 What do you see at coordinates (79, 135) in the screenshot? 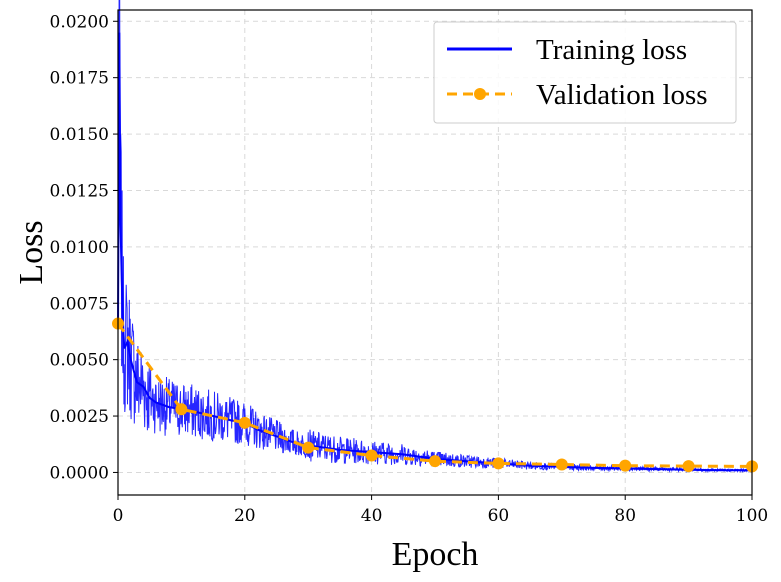
I see `y-tick-label: 0.0150` at bounding box center [79, 135].